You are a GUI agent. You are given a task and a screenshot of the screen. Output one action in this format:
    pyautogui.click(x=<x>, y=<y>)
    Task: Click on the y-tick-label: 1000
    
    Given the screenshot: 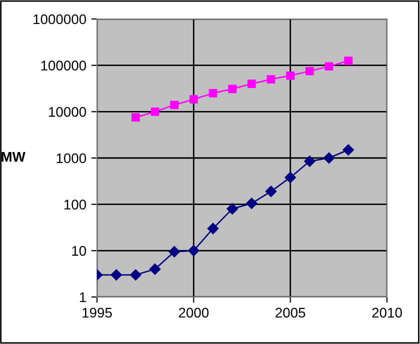 What is the action you would take?
    pyautogui.click(x=71, y=158)
    